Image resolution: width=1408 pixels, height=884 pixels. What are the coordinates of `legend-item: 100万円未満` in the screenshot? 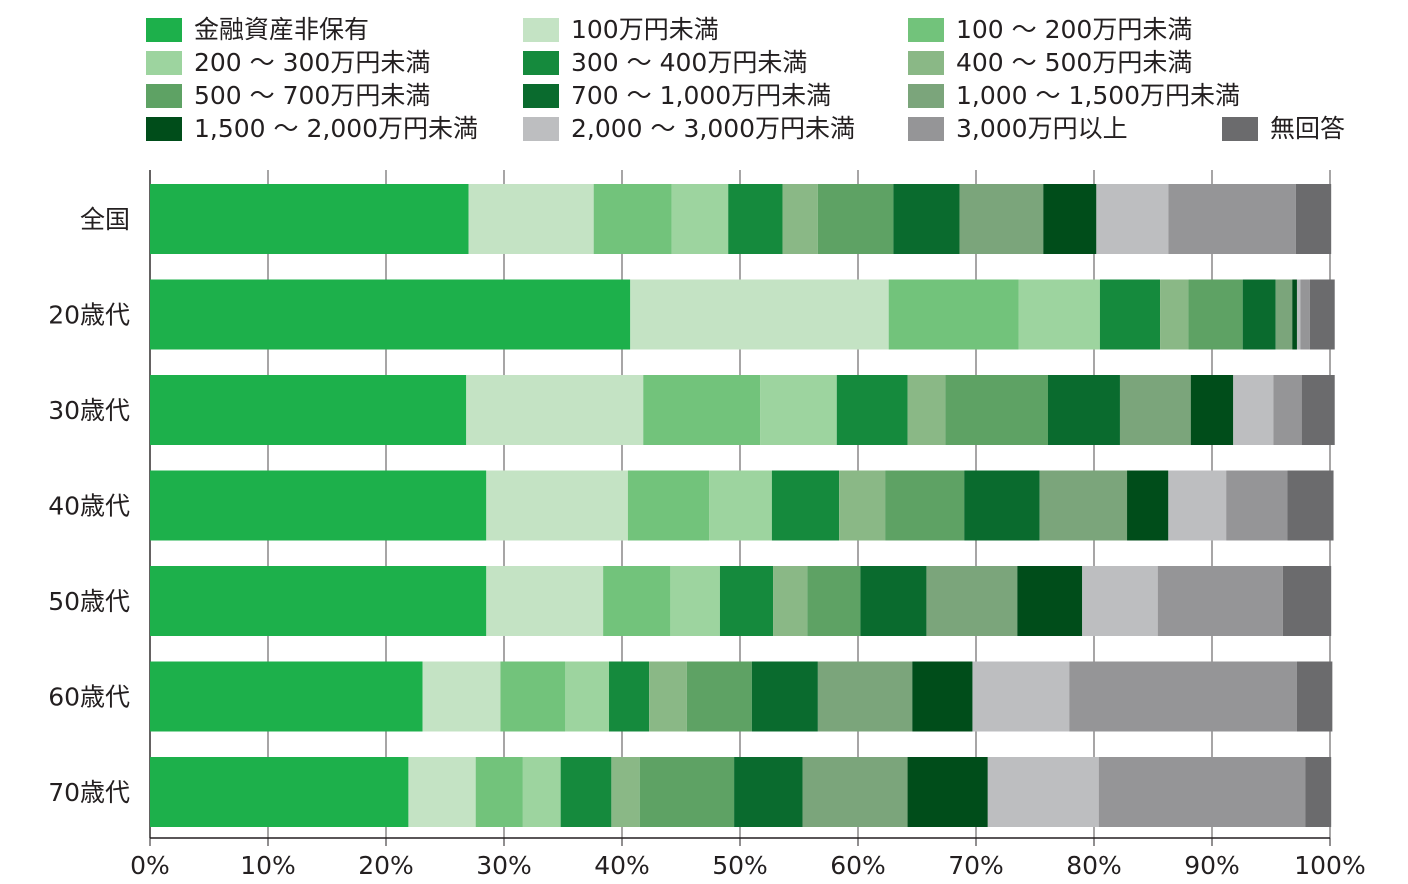 It's located at (621, 30).